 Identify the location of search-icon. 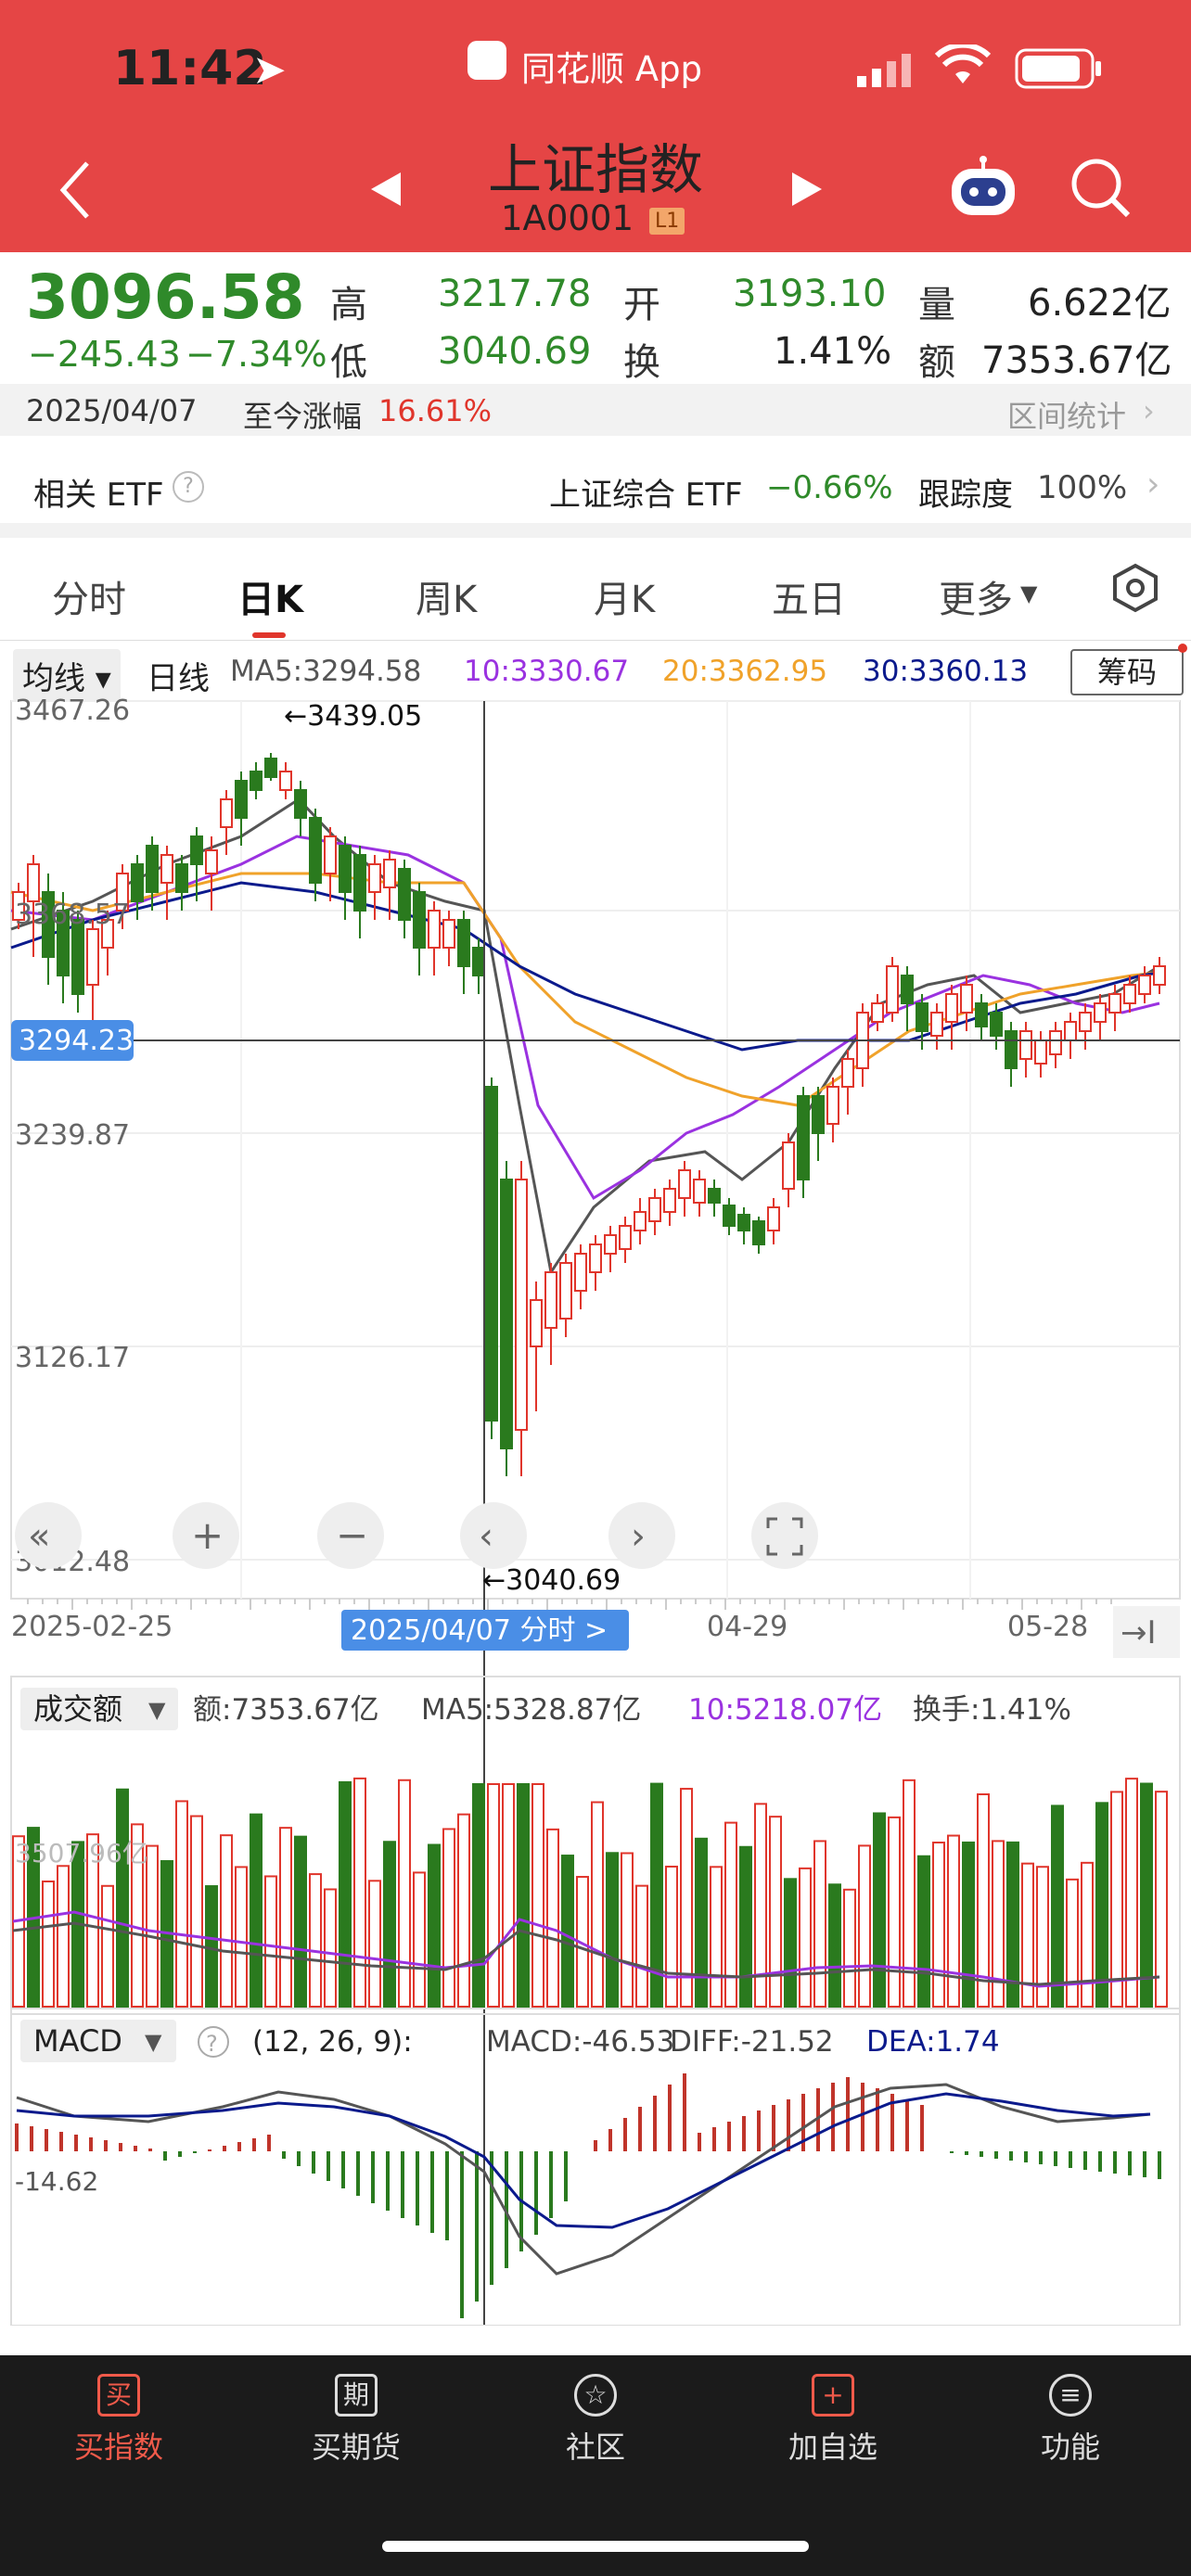
(1101, 190).